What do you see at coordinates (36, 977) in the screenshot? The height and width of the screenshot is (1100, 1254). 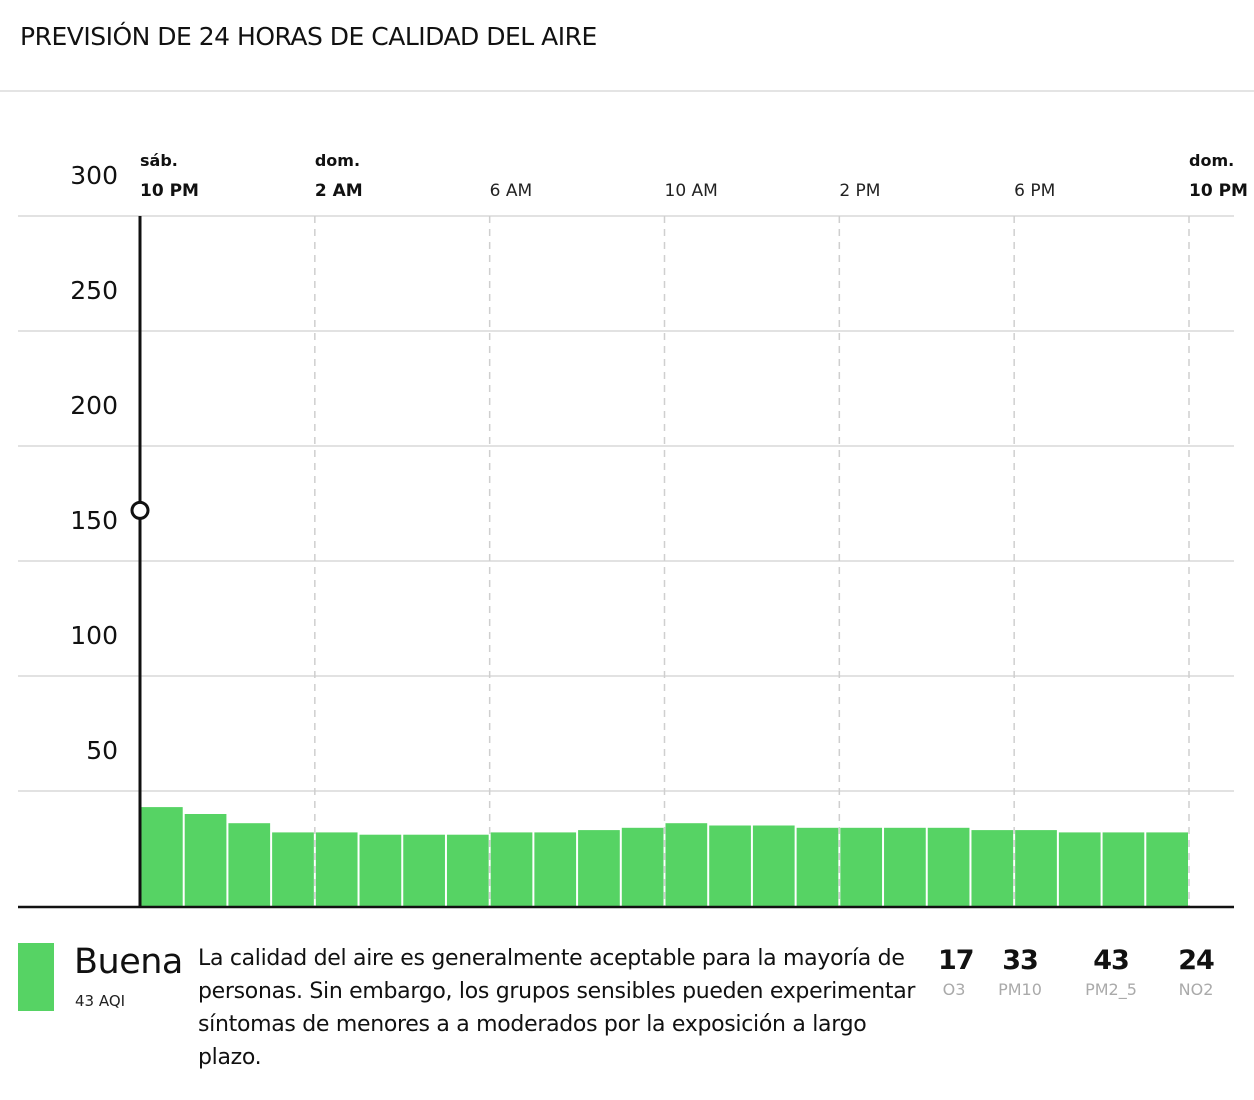 I see `category-color-swatch` at bounding box center [36, 977].